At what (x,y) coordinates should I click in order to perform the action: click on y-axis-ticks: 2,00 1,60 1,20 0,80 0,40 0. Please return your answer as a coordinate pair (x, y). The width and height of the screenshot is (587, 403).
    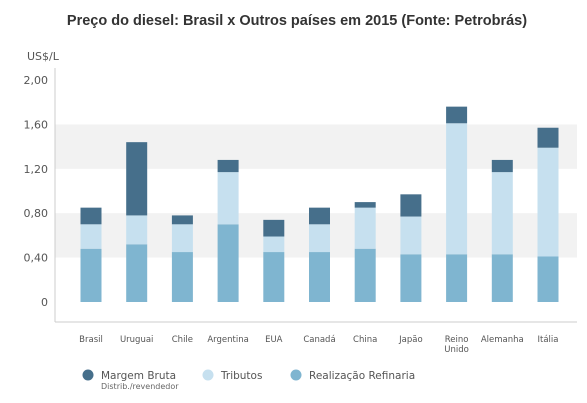
    Looking at the image, I should click on (36, 191).